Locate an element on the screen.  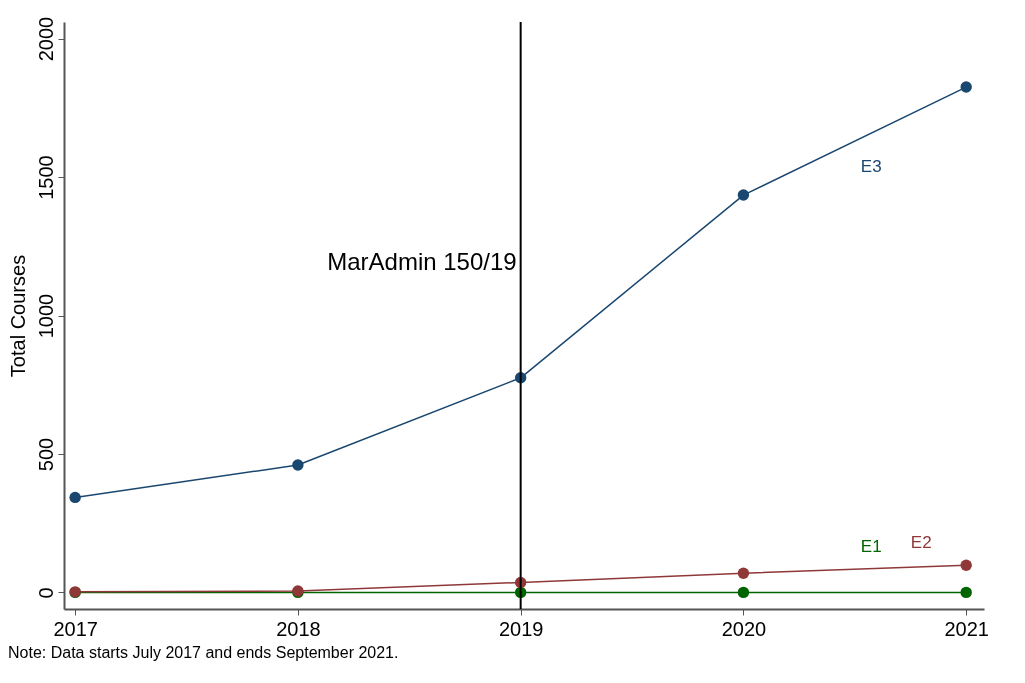
x-tick-label: 2018 is located at coordinates (298, 628).